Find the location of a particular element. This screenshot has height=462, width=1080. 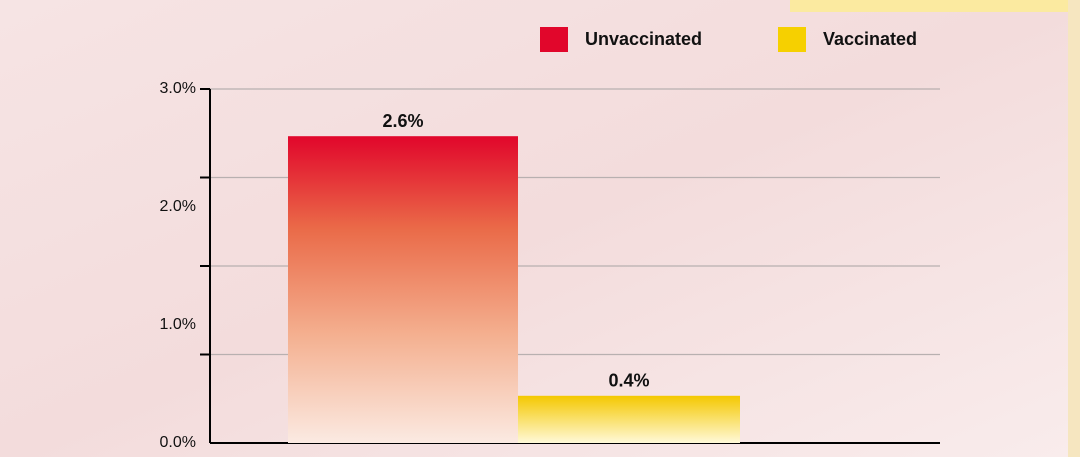

y-tick-label: 0.0% is located at coordinates (178, 442).